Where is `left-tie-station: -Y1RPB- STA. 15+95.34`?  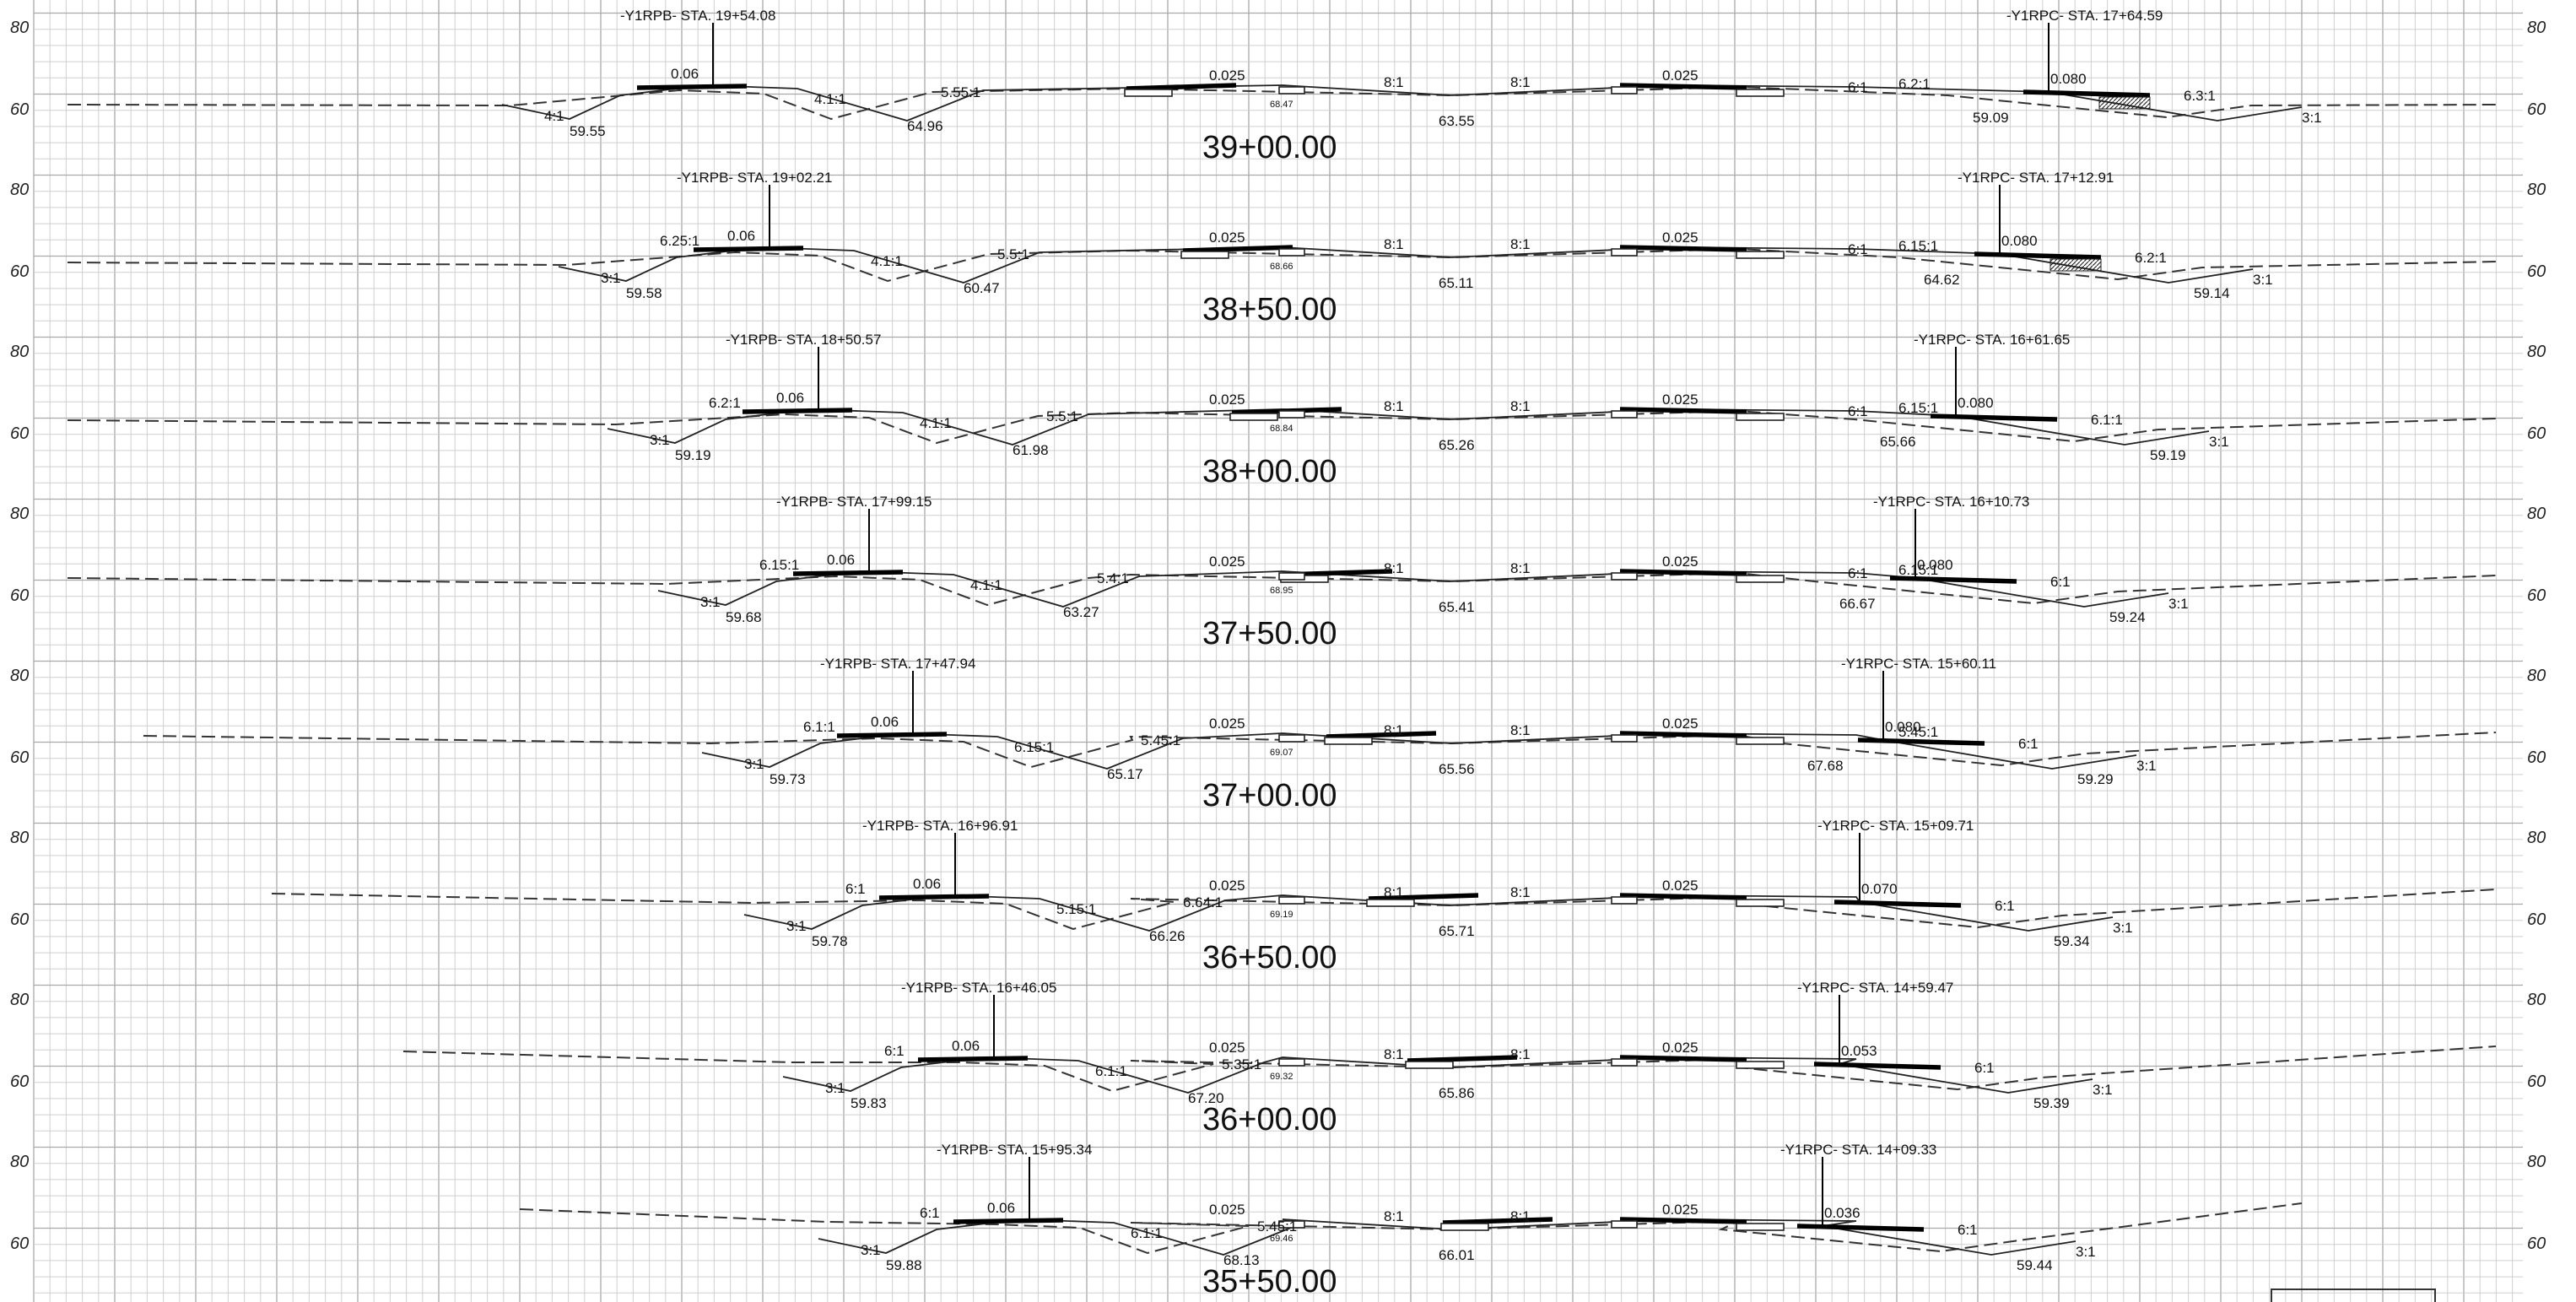
left-tie-station: -Y1RPB- STA. 15+95.34 is located at coordinates (1014, 1150).